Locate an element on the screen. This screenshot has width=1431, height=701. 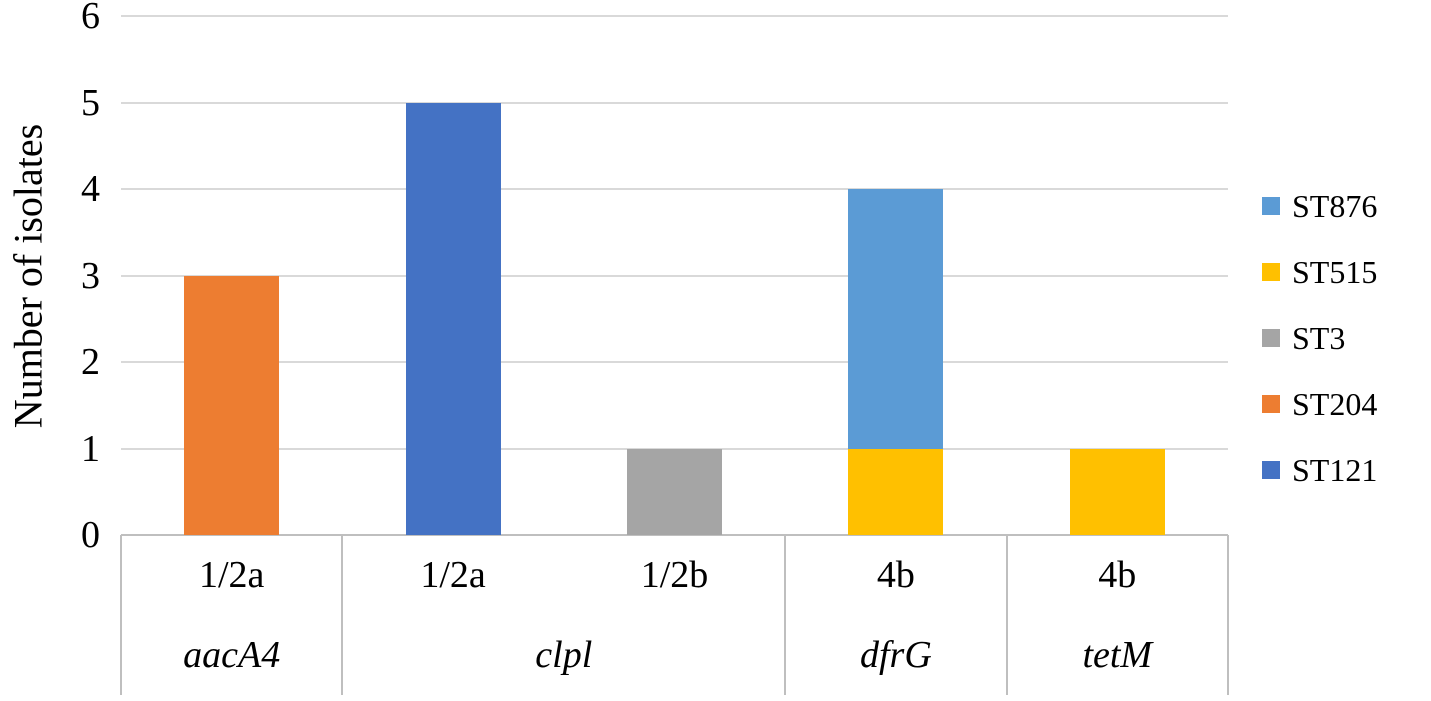
serotype-row: 1/2a 1/2a 1/2b 4b 4b is located at coordinates (674, 575).